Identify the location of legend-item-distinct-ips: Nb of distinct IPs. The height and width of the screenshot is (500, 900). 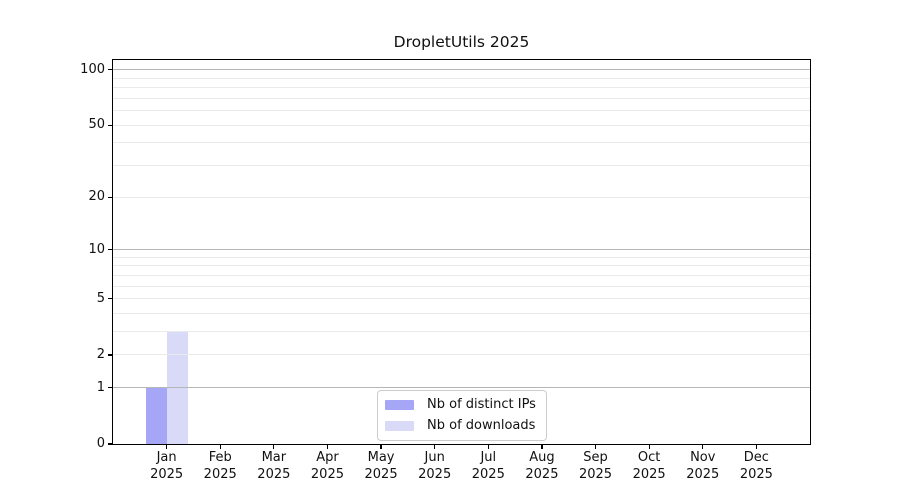
(460, 405).